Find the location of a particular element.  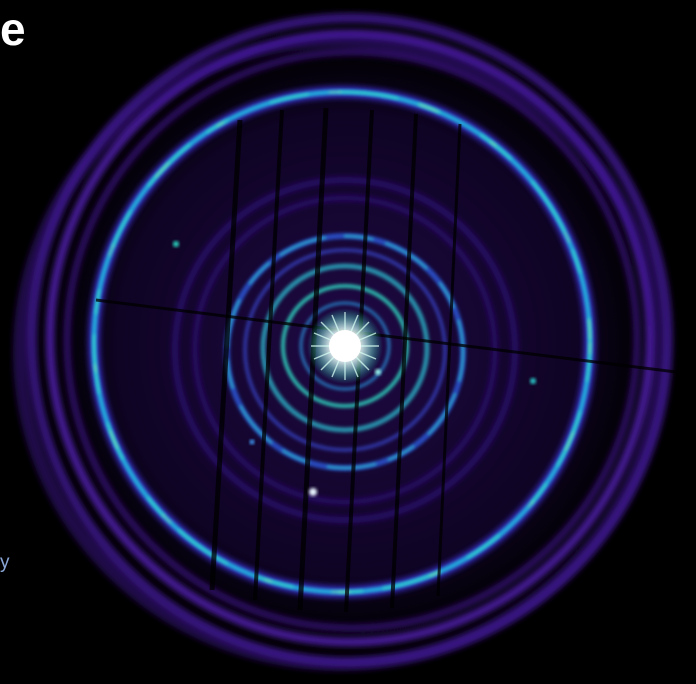

side-text-fragment: y is located at coordinates (5, 562).